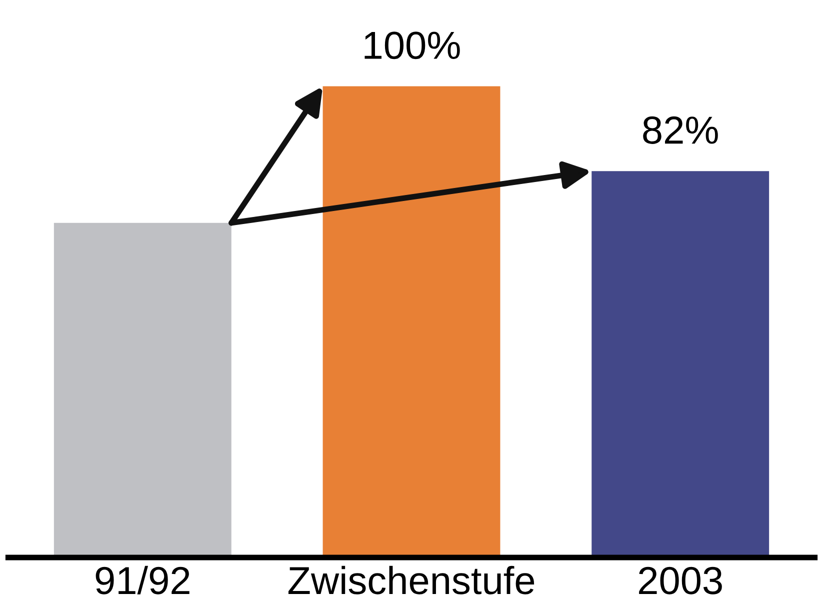 This screenshot has height=616, width=823. What do you see at coordinates (411, 580) in the screenshot?
I see `x-tick-label: Zwischenstufe` at bounding box center [411, 580].